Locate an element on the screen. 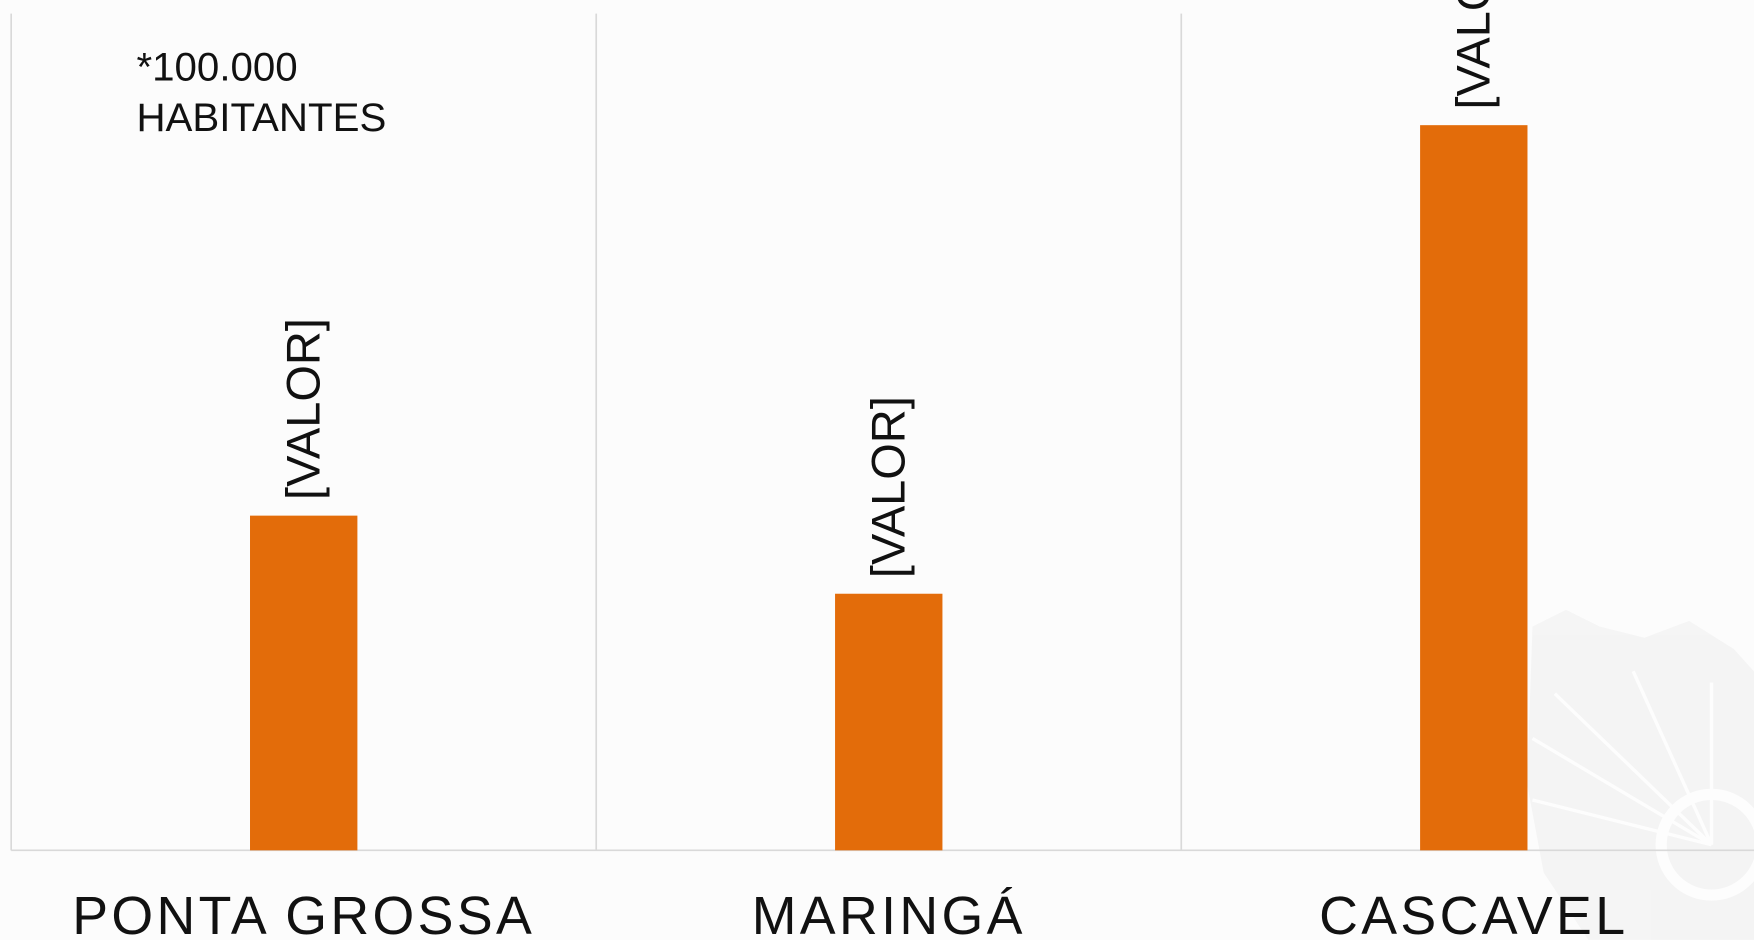 The height and width of the screenshot is (940, 1754). x-tick-label: CASCAVEL is located at coordinates (1473, 913).